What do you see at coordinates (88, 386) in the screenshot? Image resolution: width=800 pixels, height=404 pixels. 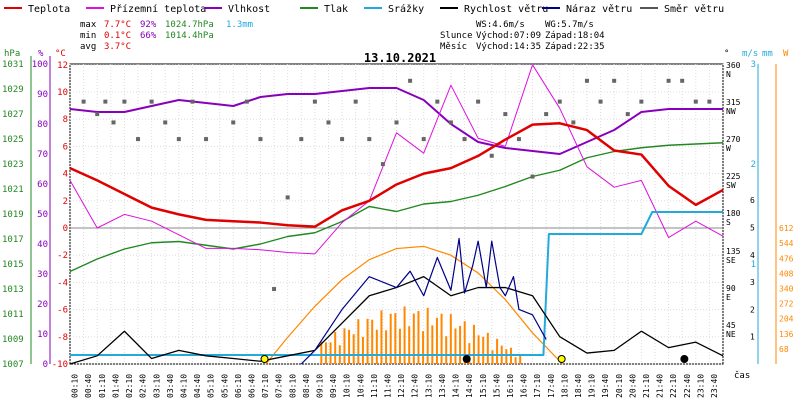 I see `x-tick: 00:40` at bounding box center [88, 386].